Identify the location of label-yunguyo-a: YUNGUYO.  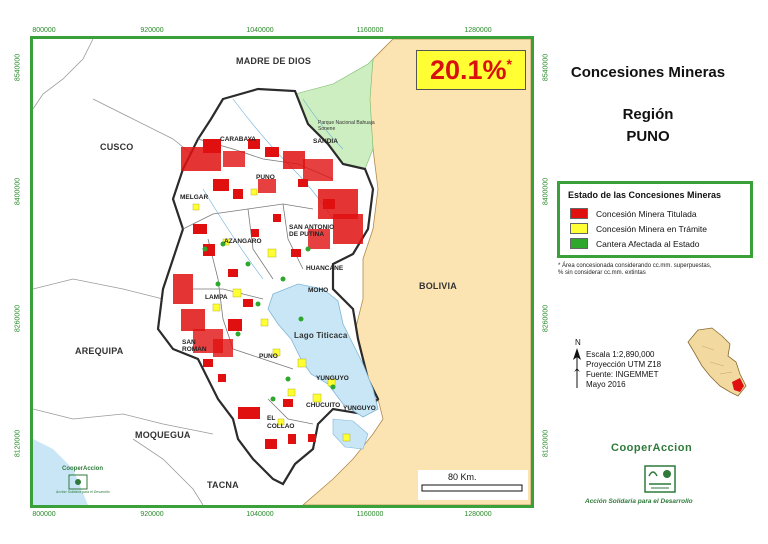
(332, 378).